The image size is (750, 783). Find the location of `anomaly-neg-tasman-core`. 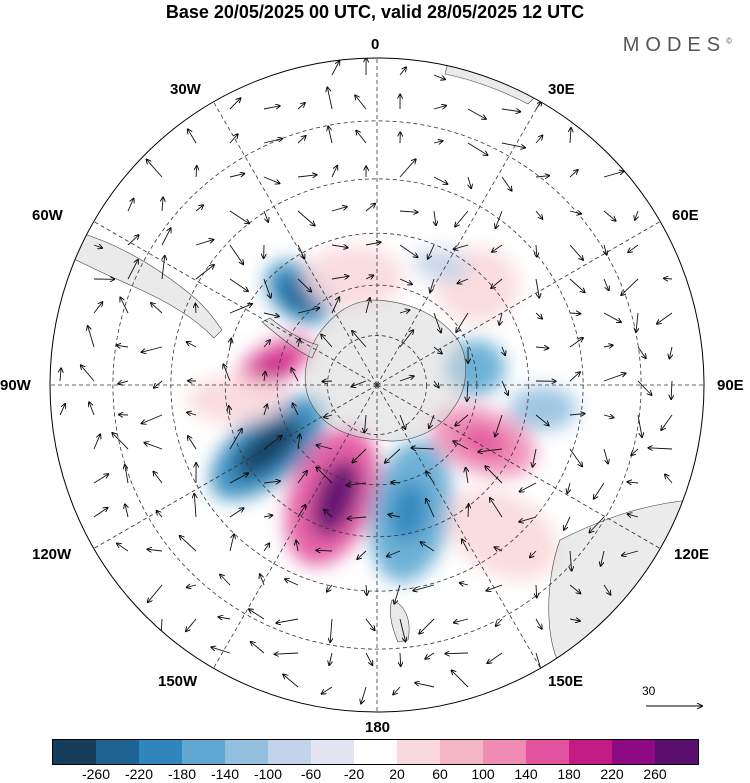

anomaly-neg-tasman-core is located at coordinates (409, 512).